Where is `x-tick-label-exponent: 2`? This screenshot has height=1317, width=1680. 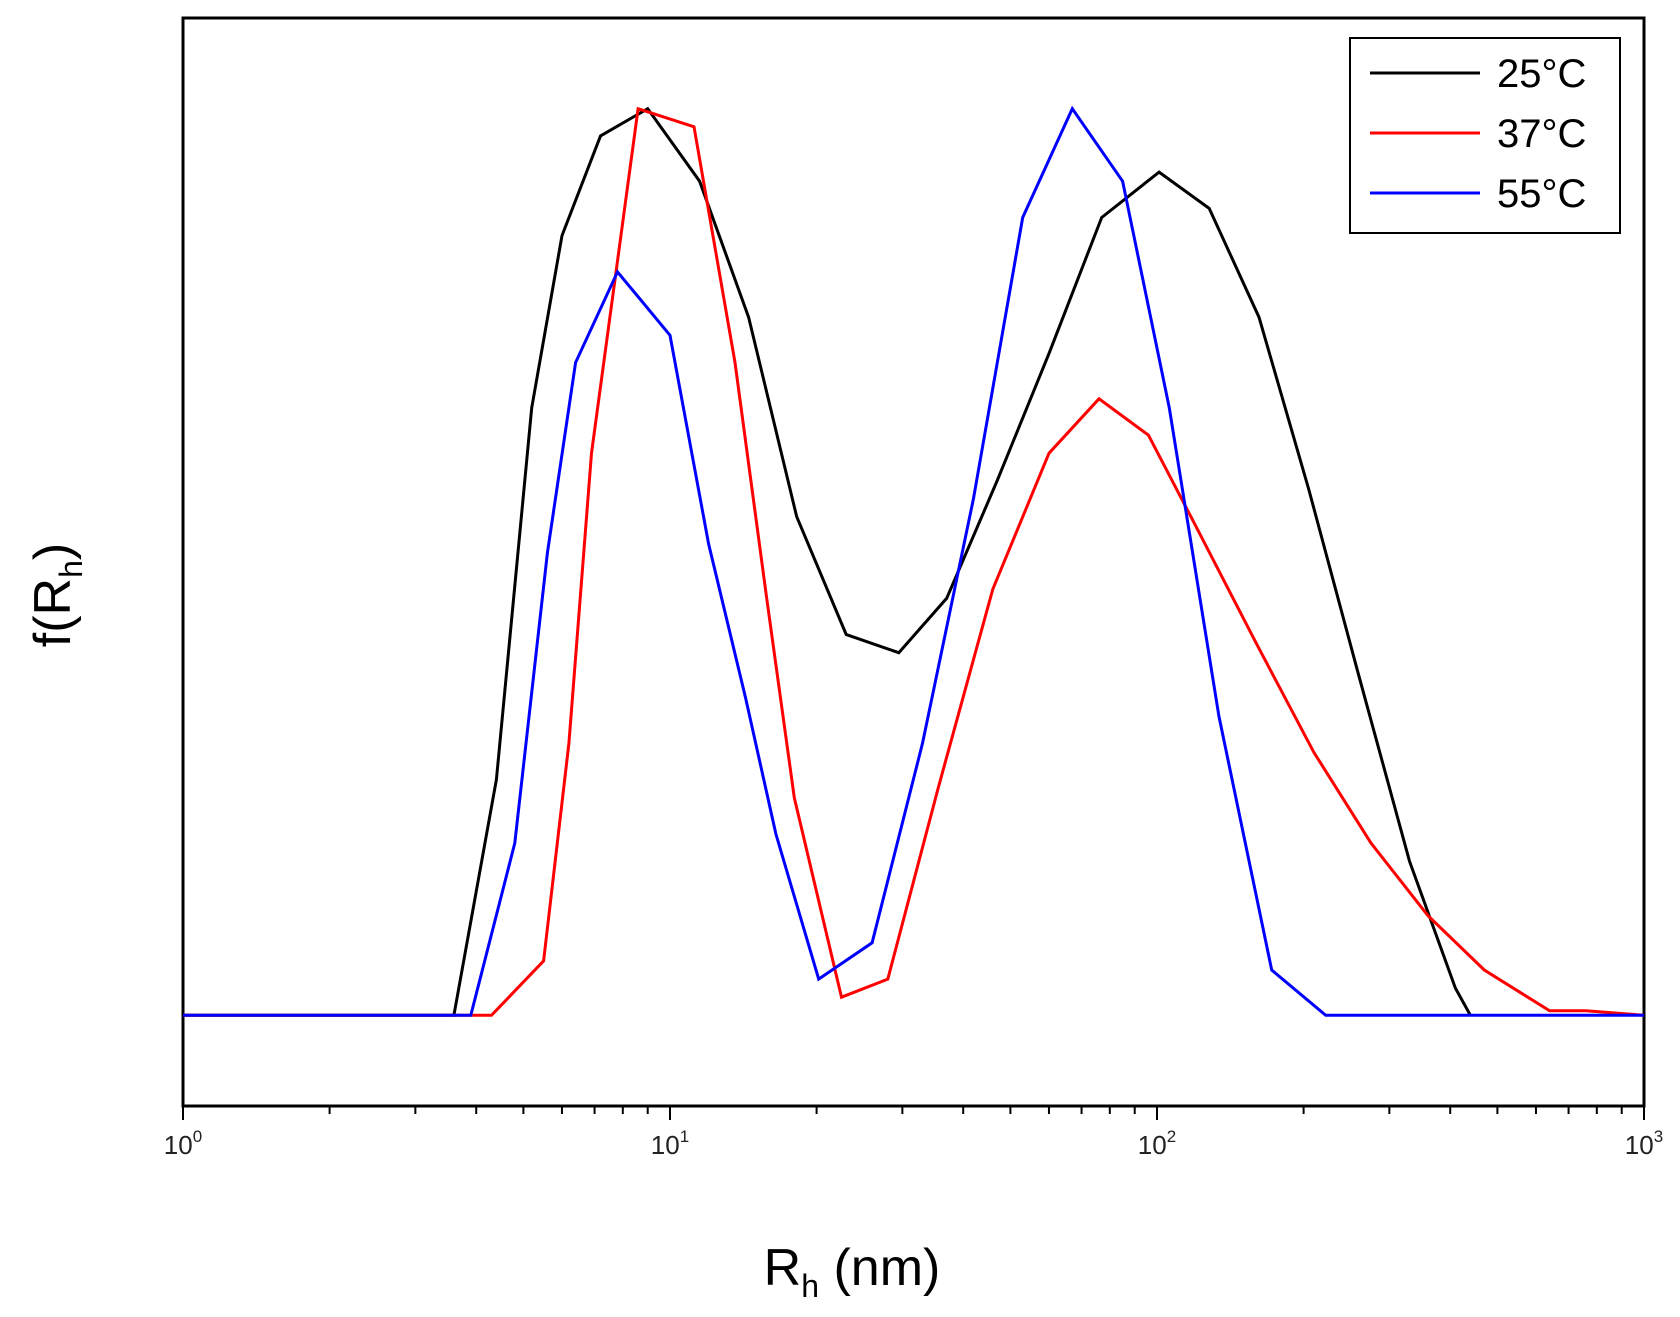
x-tick-label-exponent: 2 is located at coordinates (1171, 1136).